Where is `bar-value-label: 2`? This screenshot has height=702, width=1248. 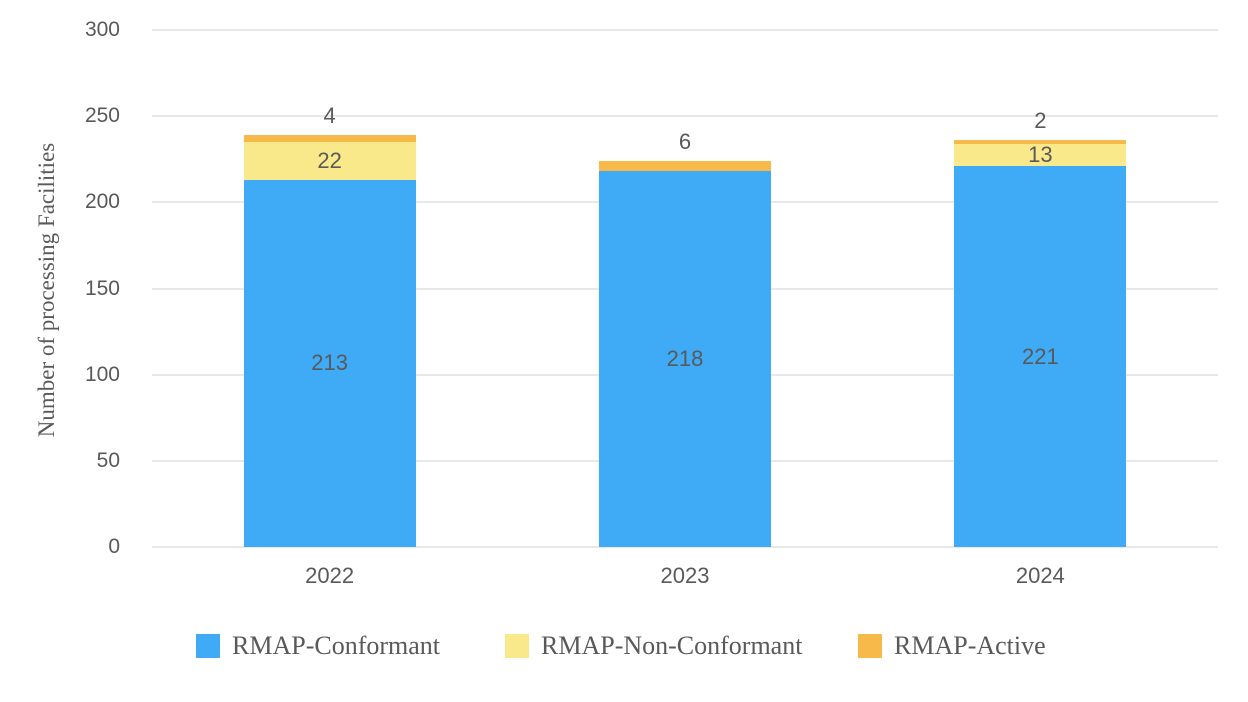 bar-value-label: 2 is located at coordinates (1040, 121).